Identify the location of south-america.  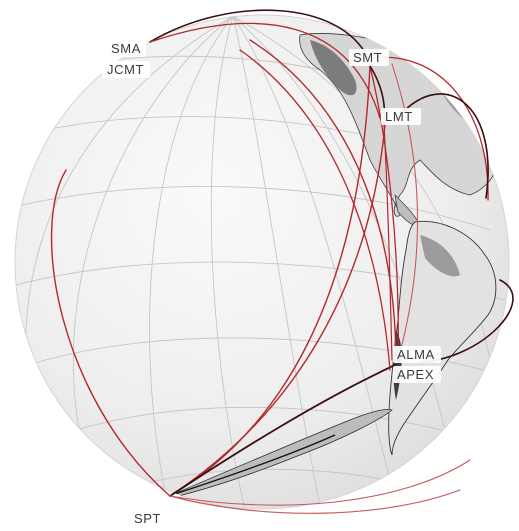
(442, 338).